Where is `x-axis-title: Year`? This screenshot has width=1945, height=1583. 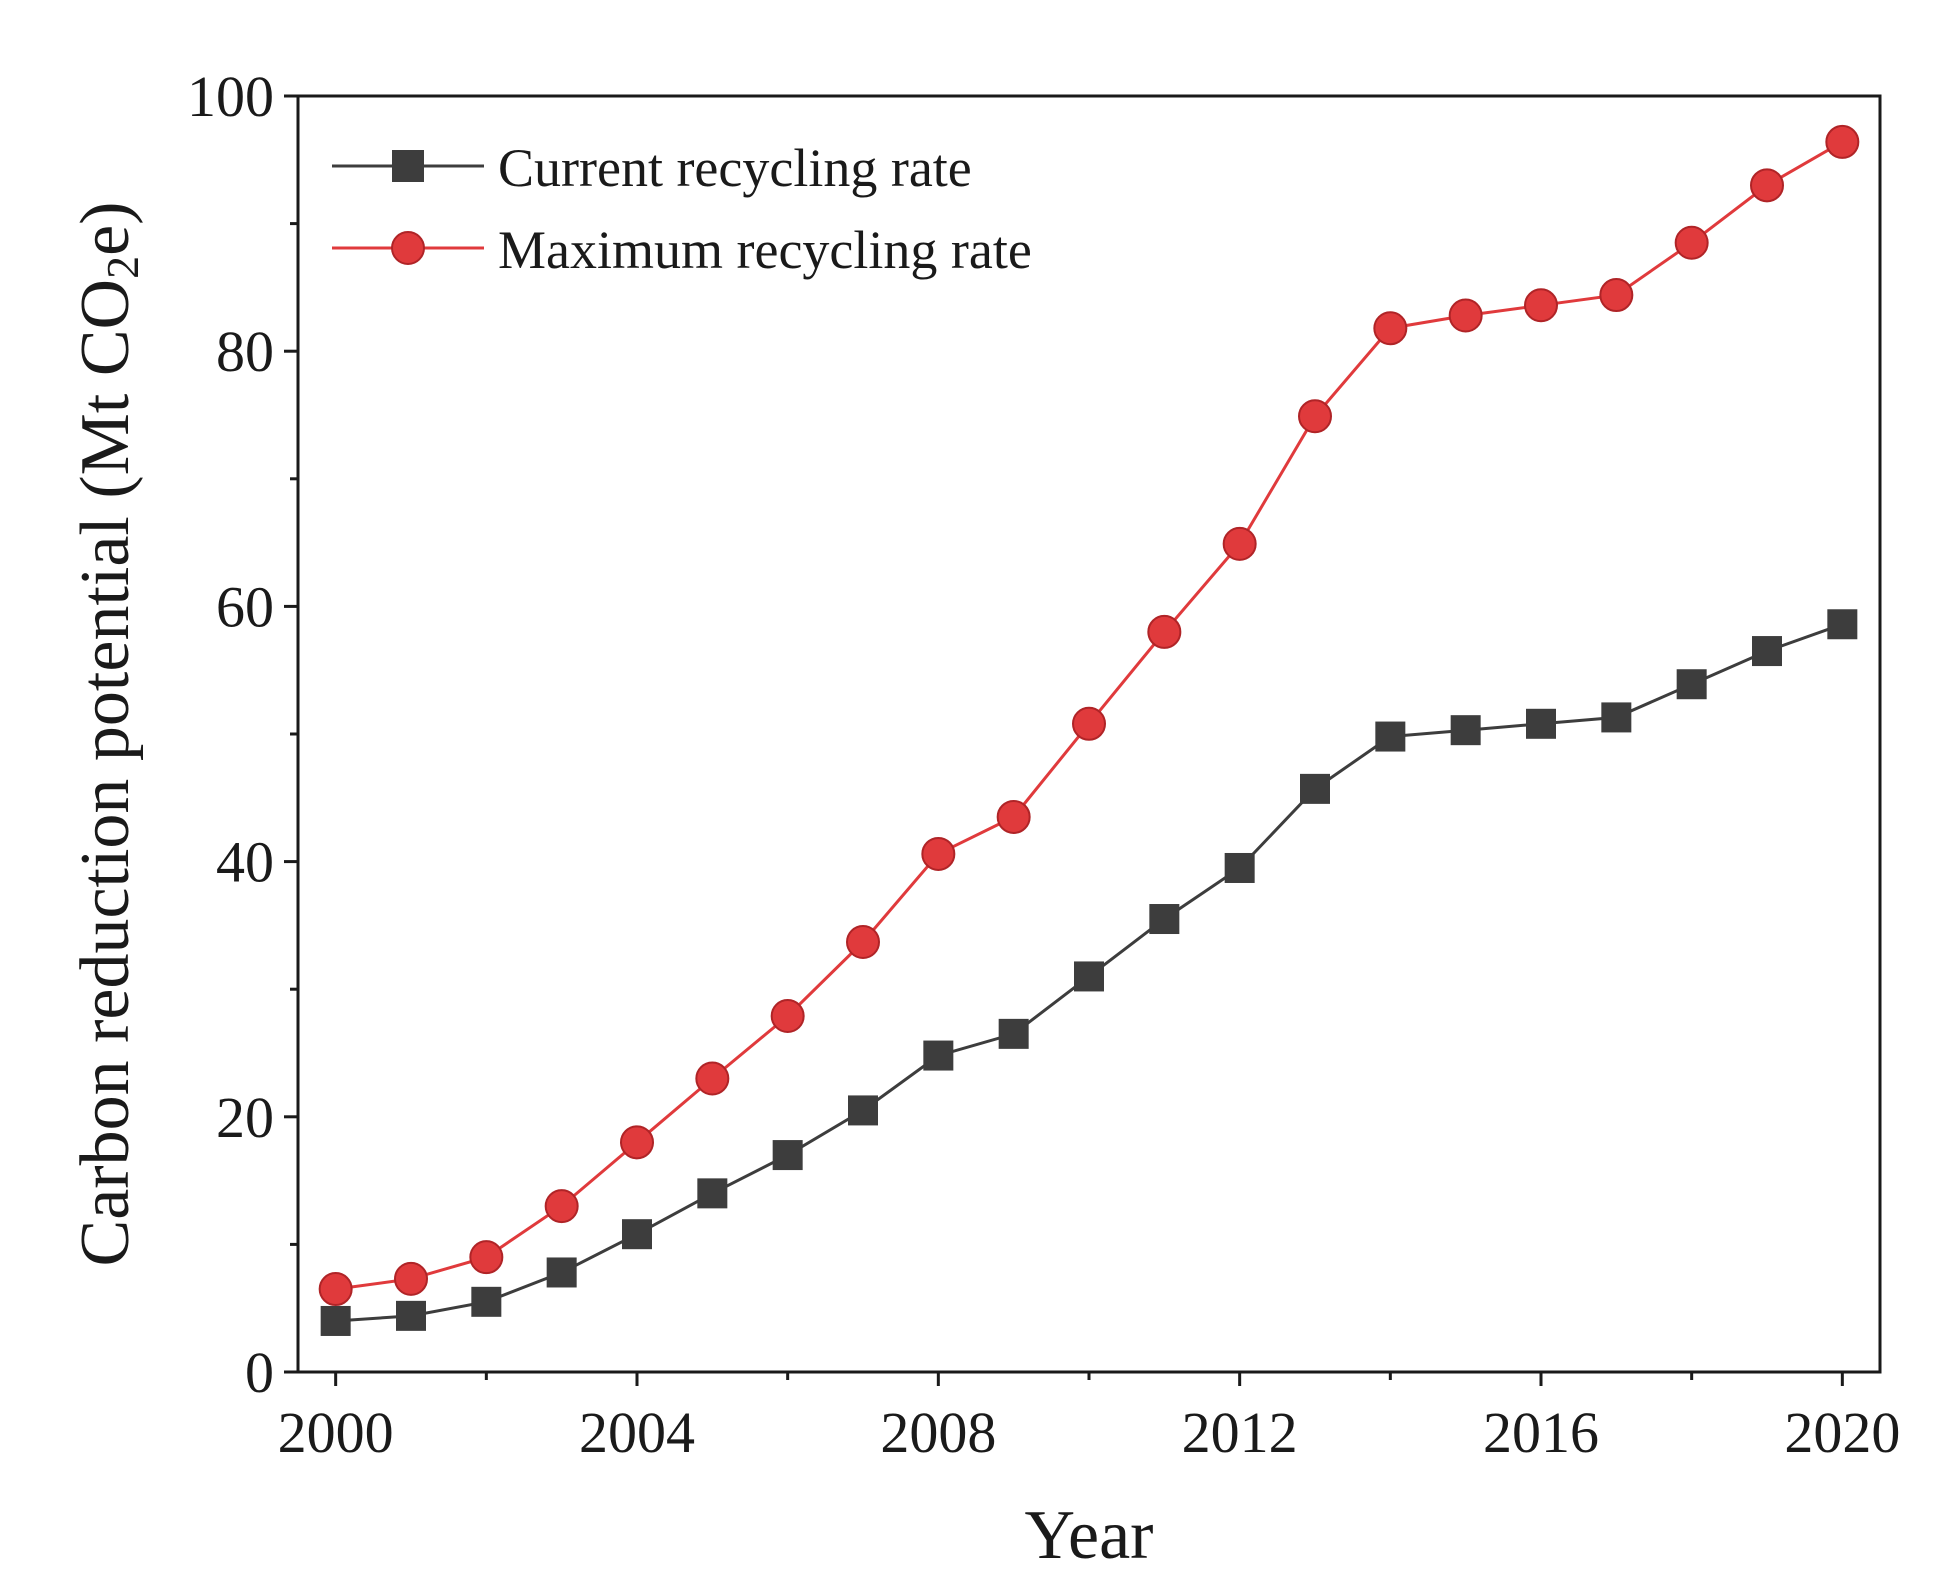 x-axis-title: Year is located at coordinates (1089, 1535).